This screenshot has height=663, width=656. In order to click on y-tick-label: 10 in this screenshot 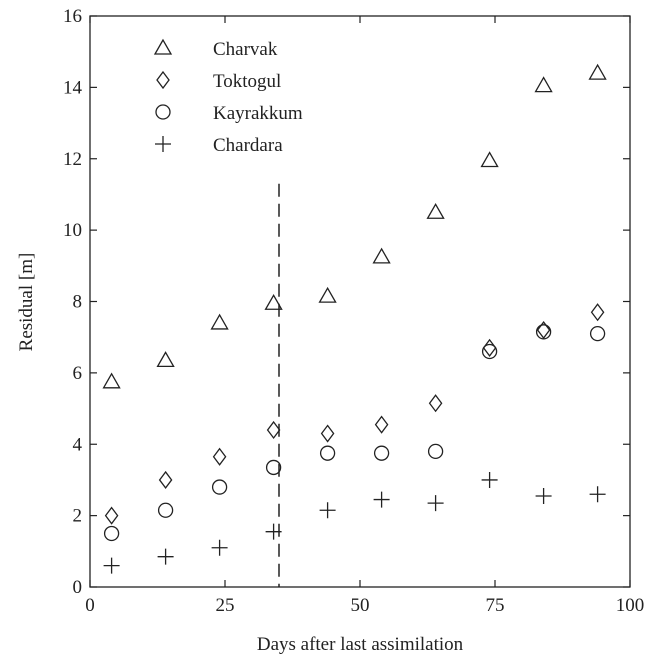, I will do `click(72, 230)`.